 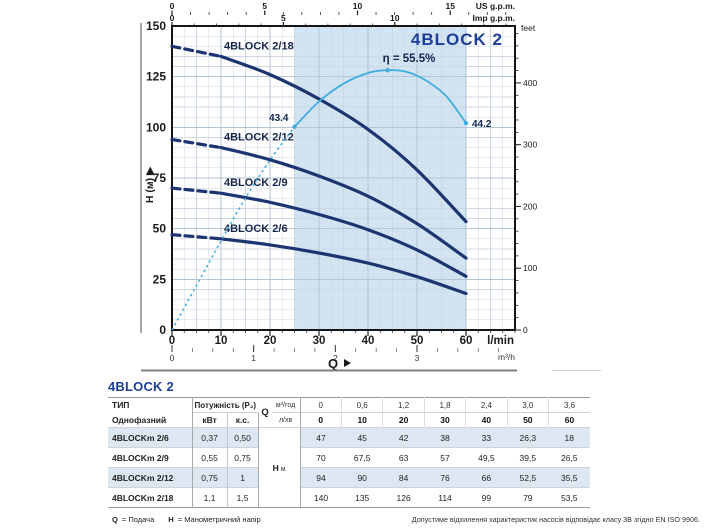 I want to click on legend-item: Q = Подача, so click(x=133, y=519).